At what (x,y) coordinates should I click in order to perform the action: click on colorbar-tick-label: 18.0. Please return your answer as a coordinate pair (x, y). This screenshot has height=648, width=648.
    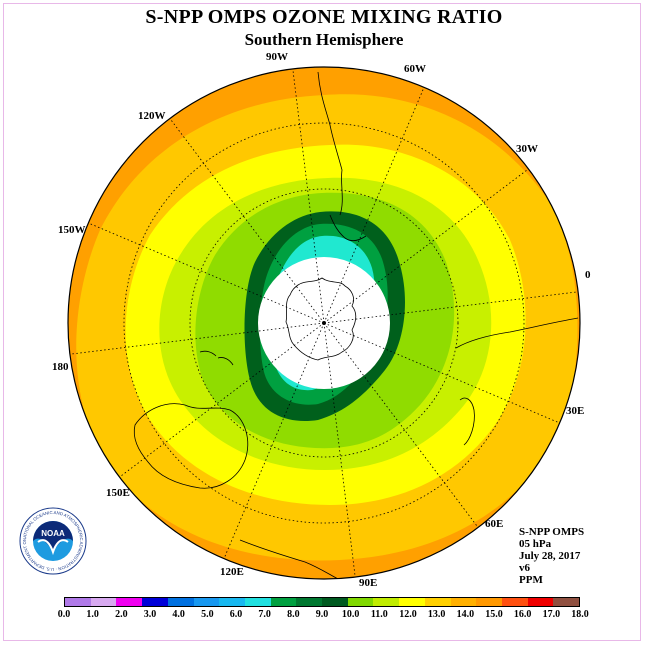
    Looking at the image, I should click on (580, 614).